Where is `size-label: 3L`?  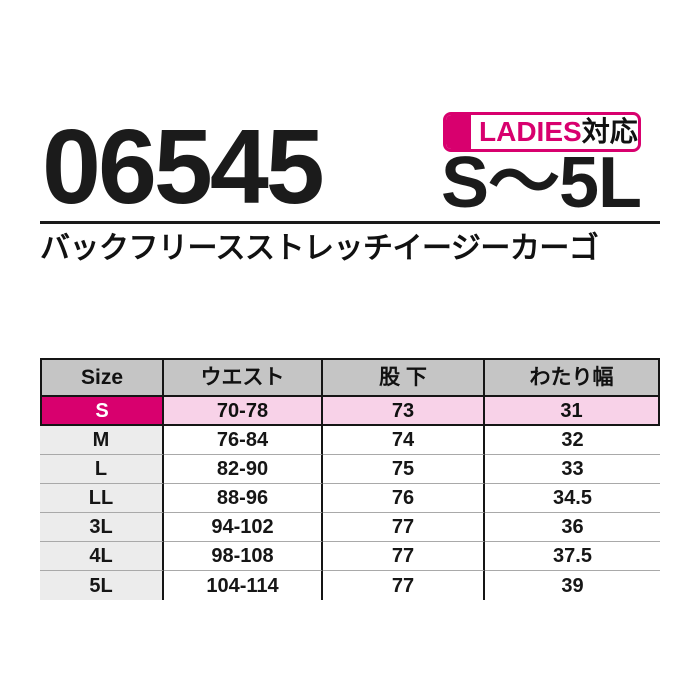
size-label: 3L is located at coordinates (102, 527).